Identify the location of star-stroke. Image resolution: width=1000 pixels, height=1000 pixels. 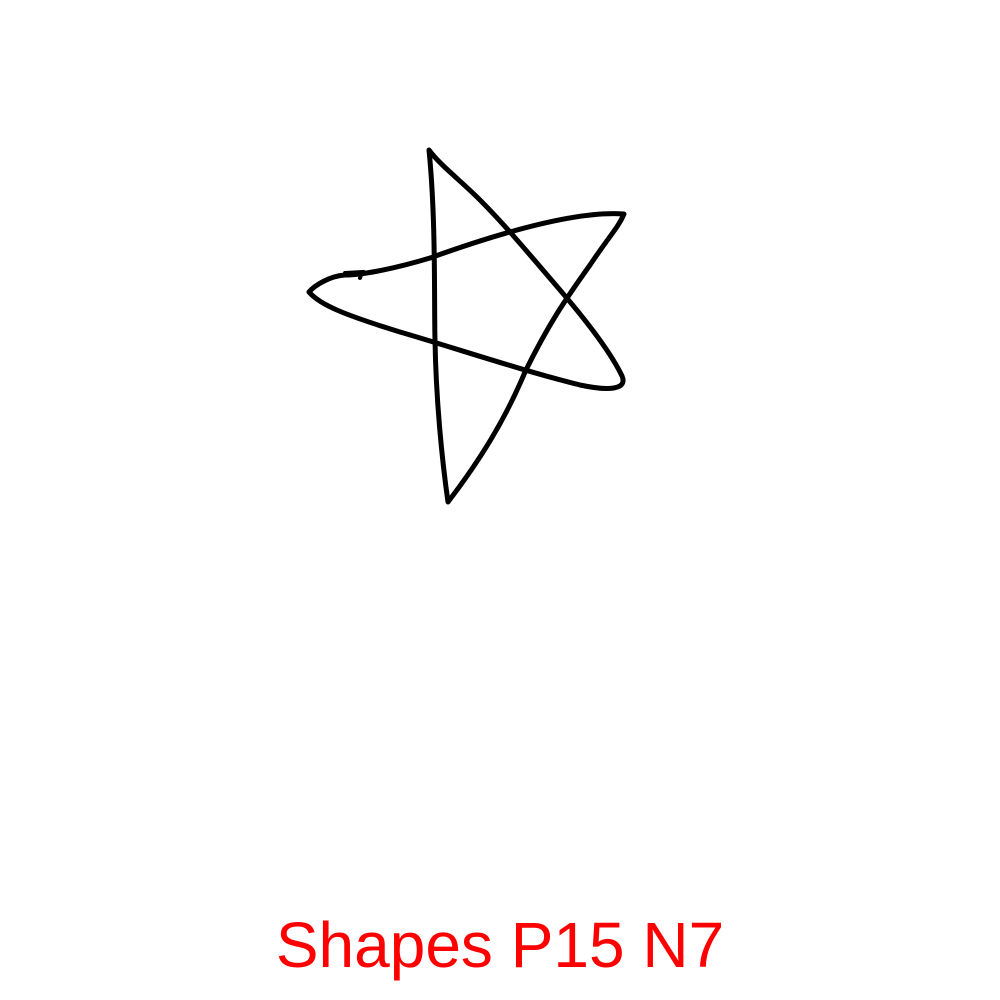
(466, 326).